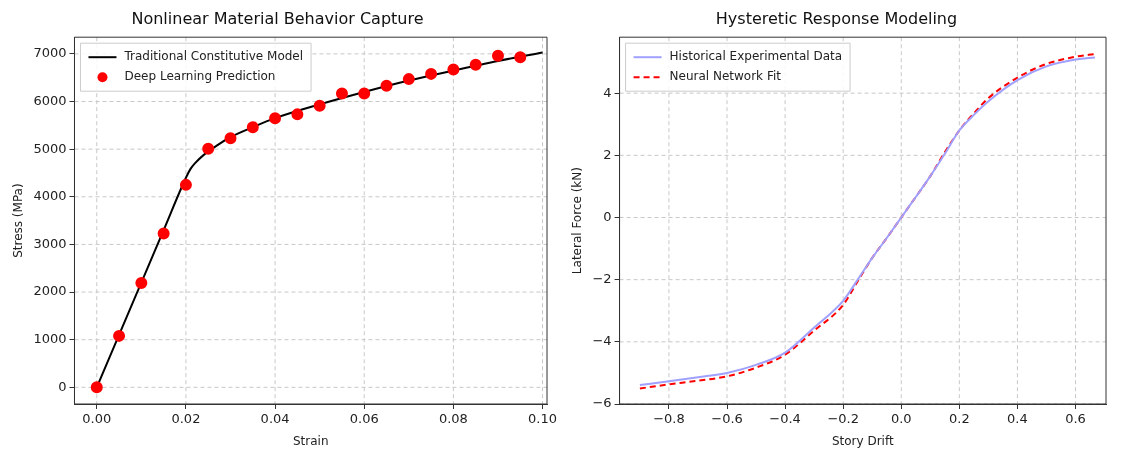 The image size is (1127, 461). Describe the element at coordinates (543, 419) in the screenshot. I see `x-tick-label: 0.10` at that location.